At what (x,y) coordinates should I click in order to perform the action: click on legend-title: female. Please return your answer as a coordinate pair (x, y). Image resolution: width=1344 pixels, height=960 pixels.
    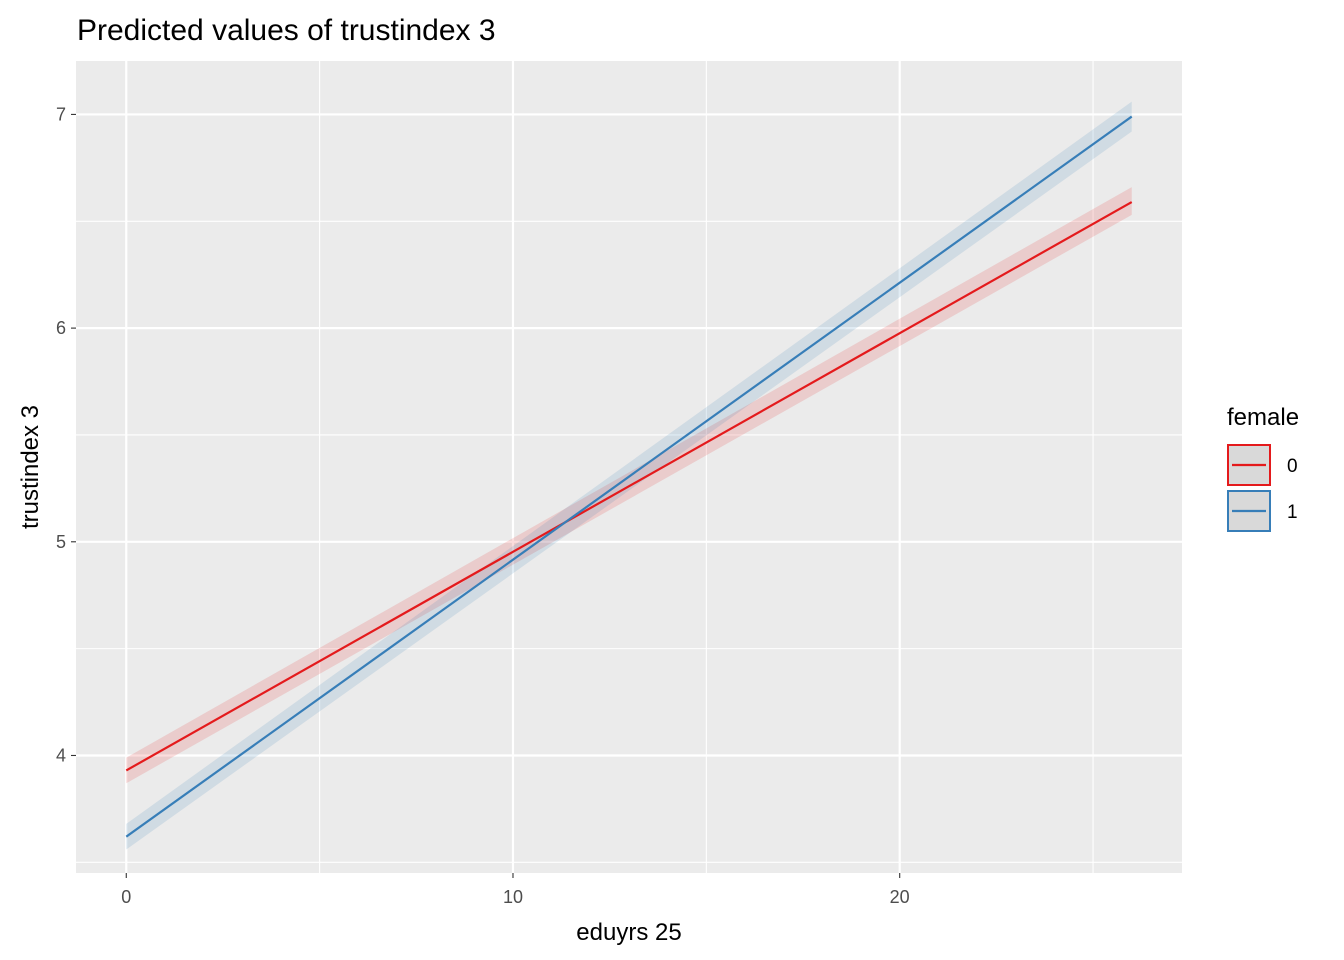
    Looking at the image, I should click on (1263, 417).